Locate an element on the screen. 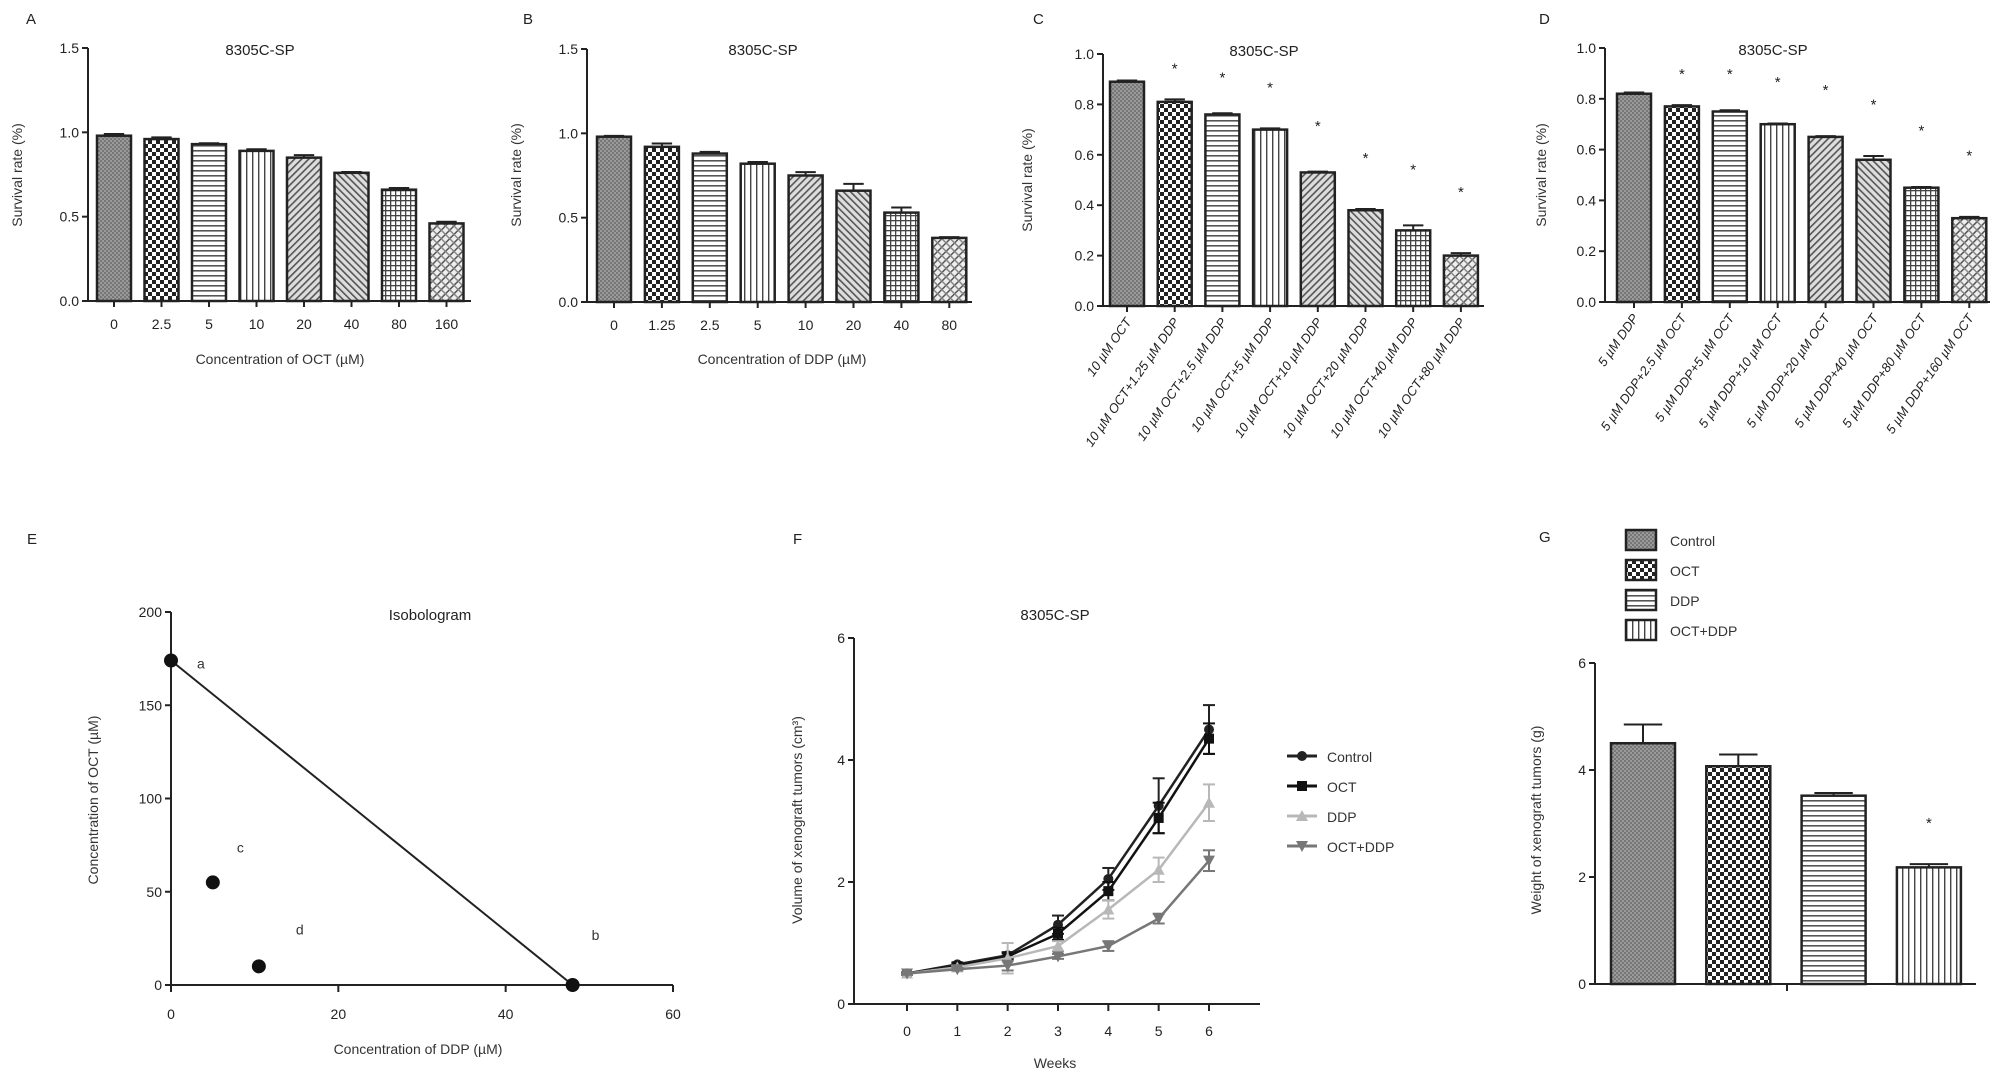 The image size is (2008, 1082). x-tick-label: 5 µM DDP+20 µM OCT is located at coordinates (1788, 370).